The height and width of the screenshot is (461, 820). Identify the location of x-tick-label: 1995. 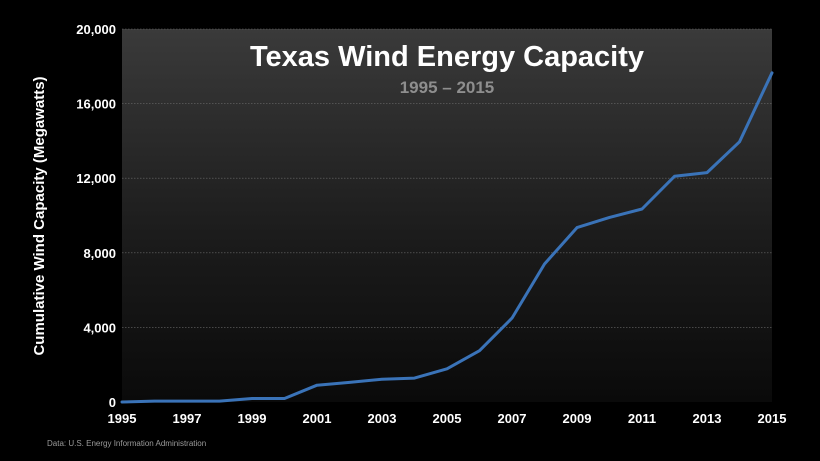
(122, 418).